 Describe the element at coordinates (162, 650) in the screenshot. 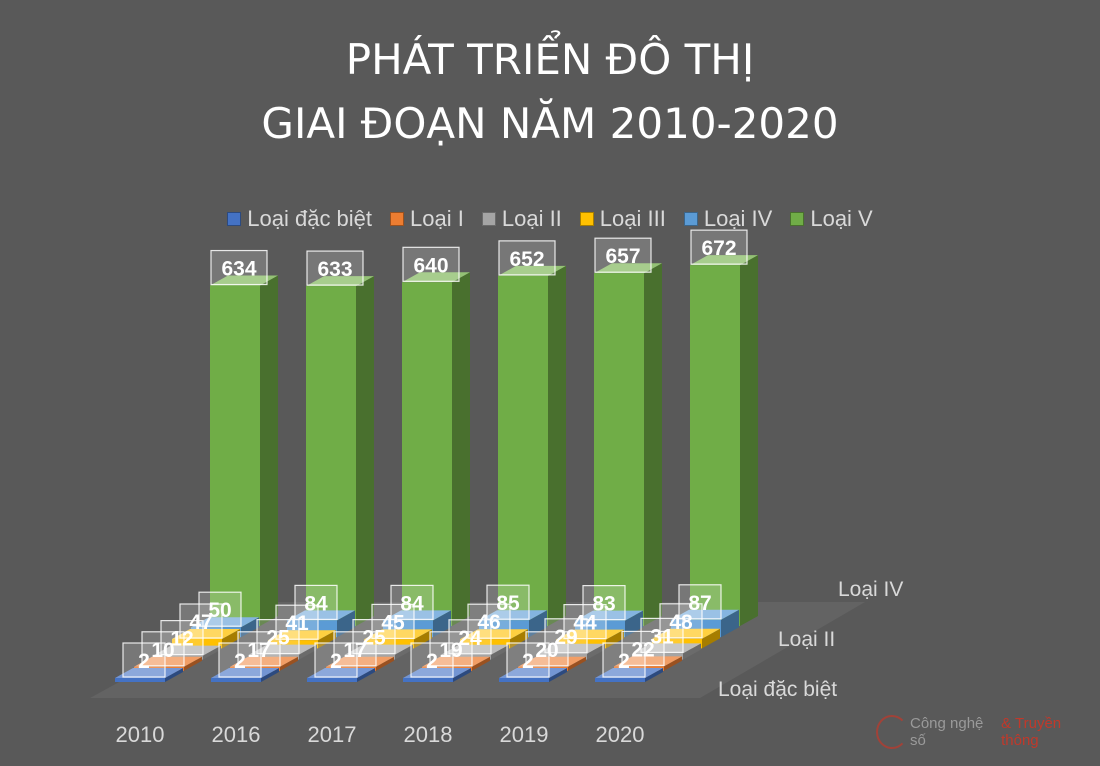

I see `data-label: 10` at that location.